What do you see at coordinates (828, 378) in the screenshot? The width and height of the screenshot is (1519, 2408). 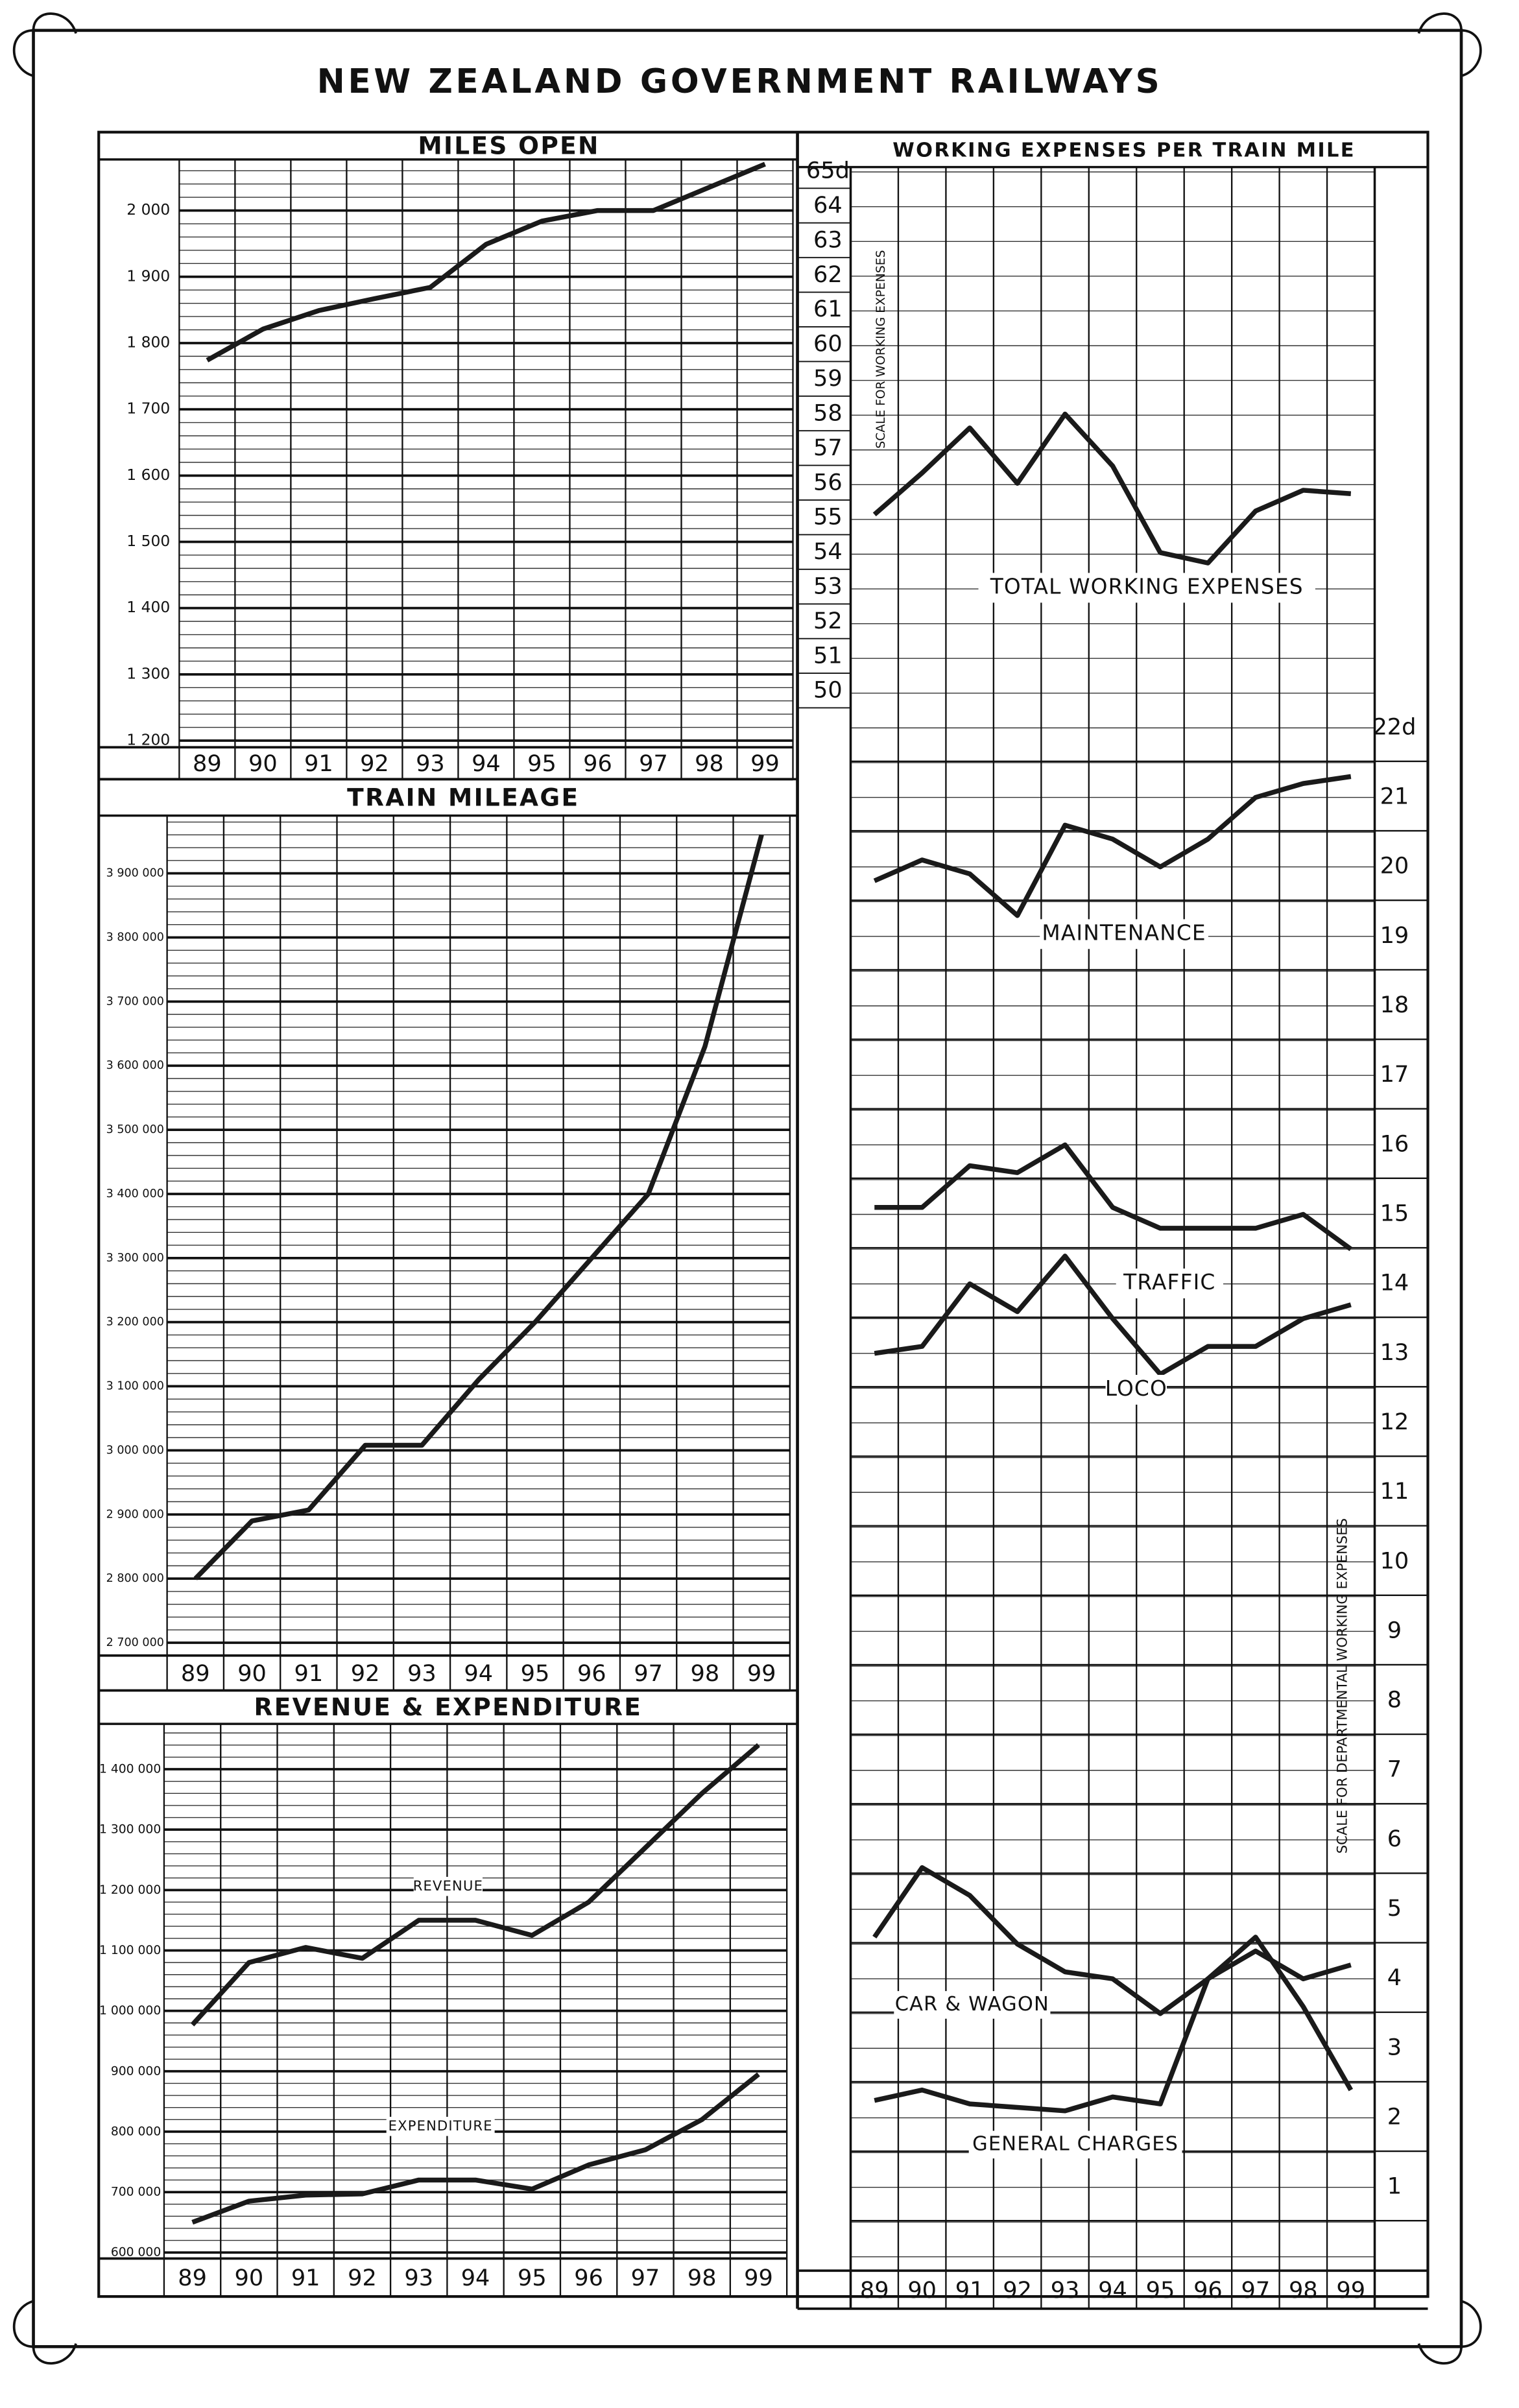 I see `y-tick-label: 59` at bounding box center [828, 378].